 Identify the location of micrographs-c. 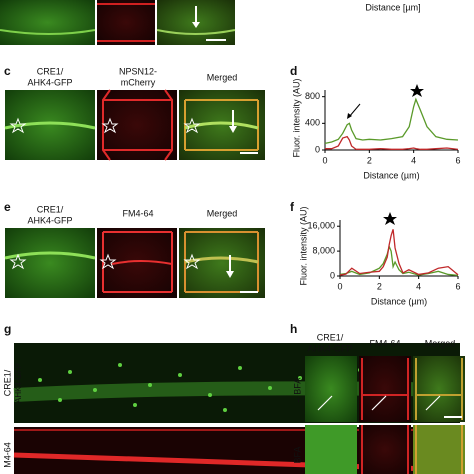
(134, 125).